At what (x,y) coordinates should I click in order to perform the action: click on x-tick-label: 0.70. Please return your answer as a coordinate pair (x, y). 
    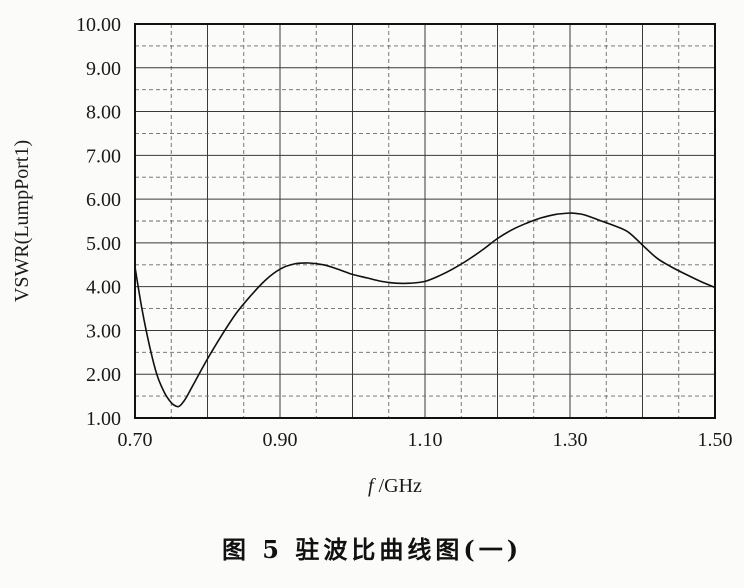
    Looking at the image, I should click on (135, 440).